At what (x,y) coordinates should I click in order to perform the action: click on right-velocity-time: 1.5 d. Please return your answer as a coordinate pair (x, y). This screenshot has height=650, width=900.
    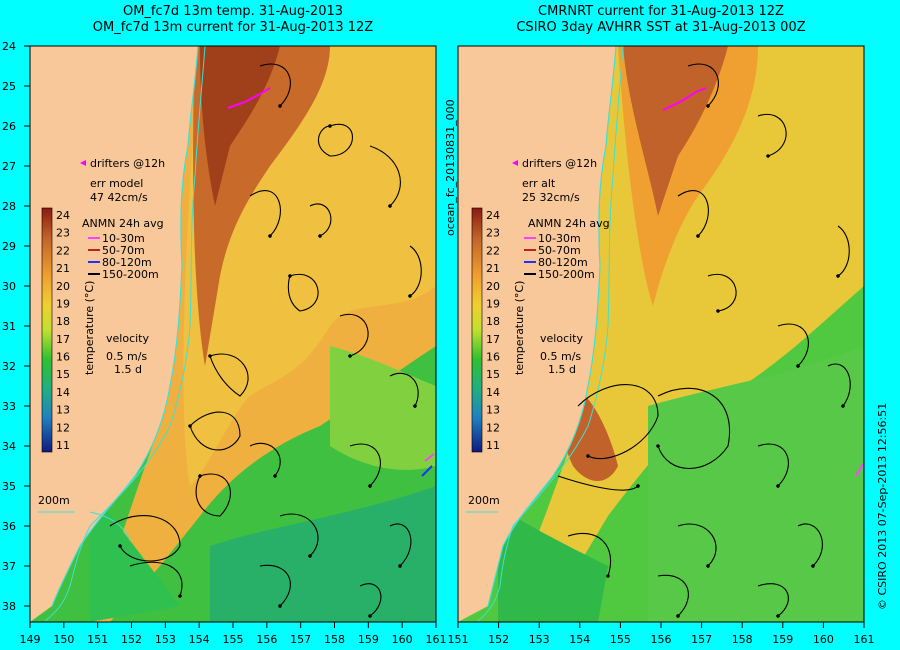
    Looking at the image, I should click on (562, 369).